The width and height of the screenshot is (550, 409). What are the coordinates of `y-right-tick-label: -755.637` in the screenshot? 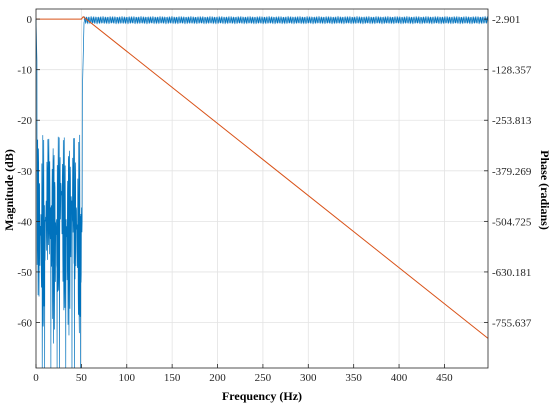 It's located at (512, 323).